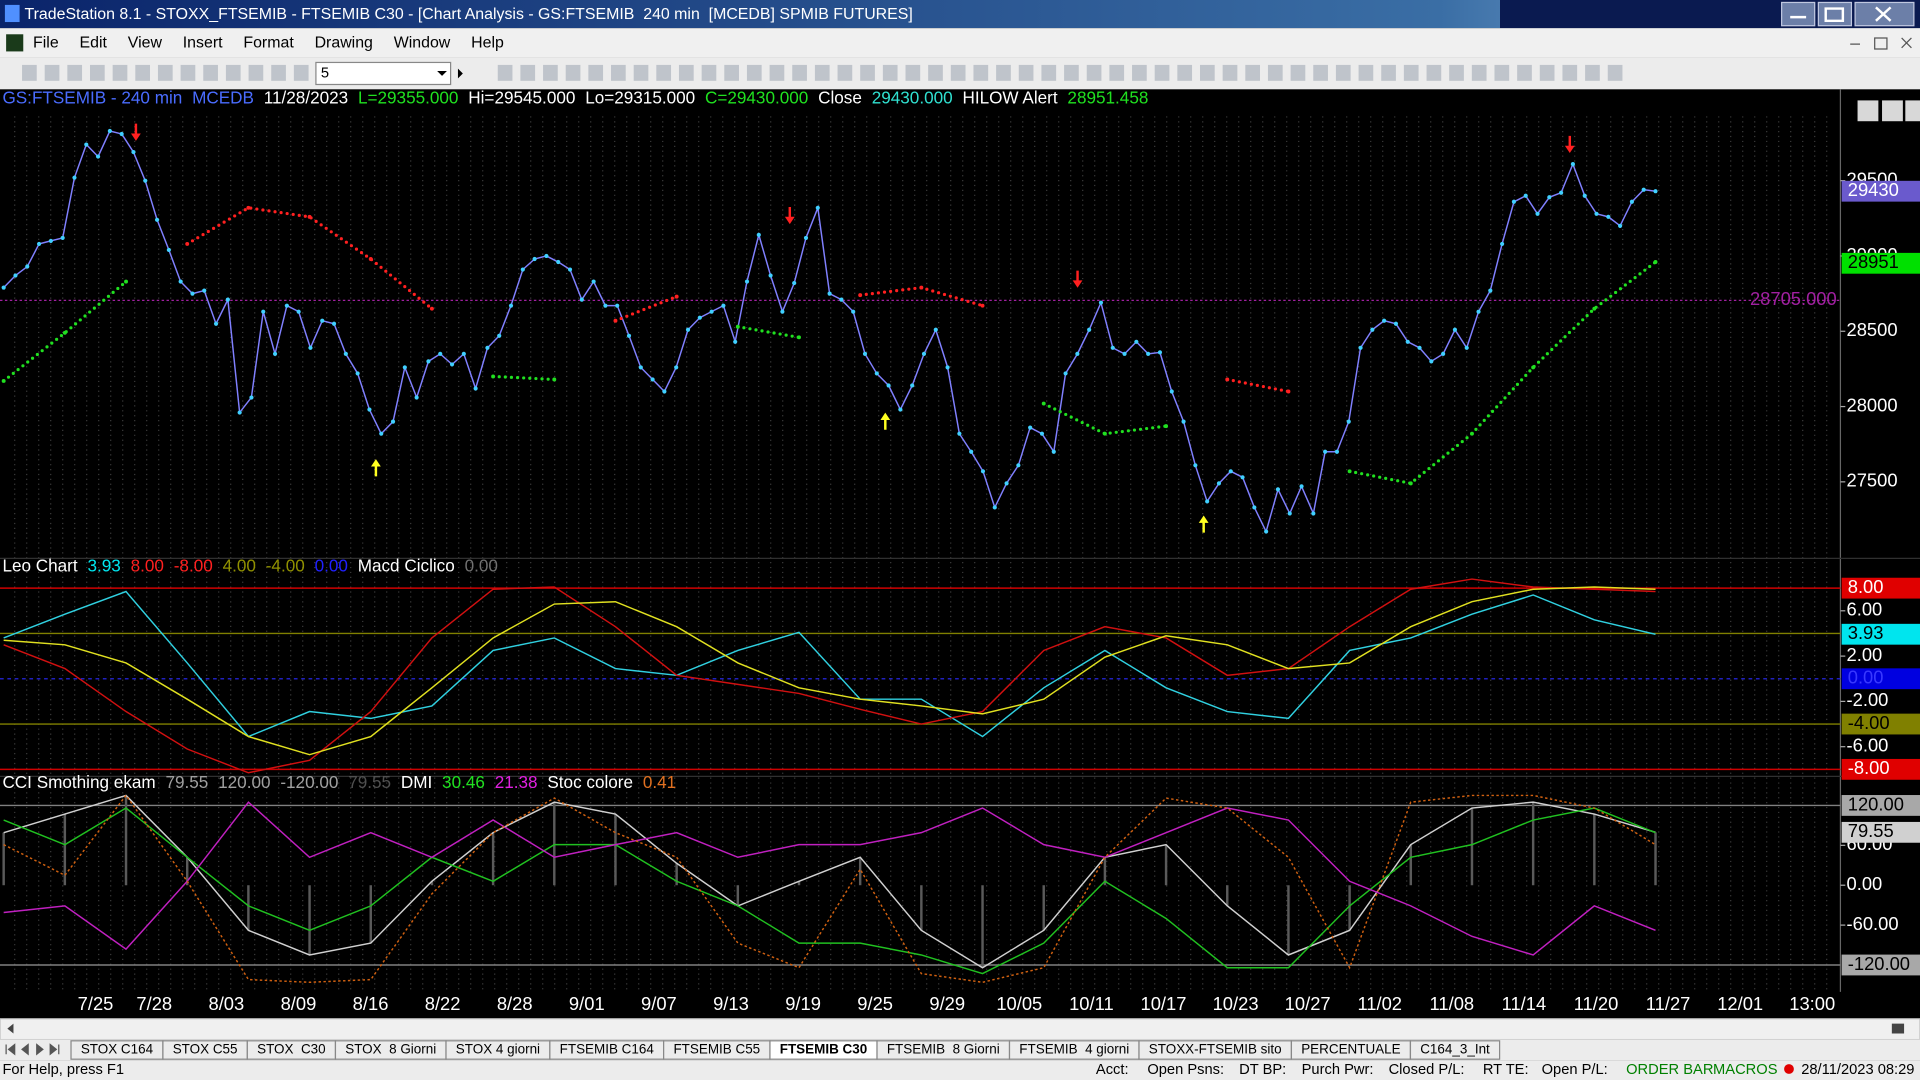  Describe the element at coordinates (1892, 111) in the screenshot. I see `pane-max` at that location.